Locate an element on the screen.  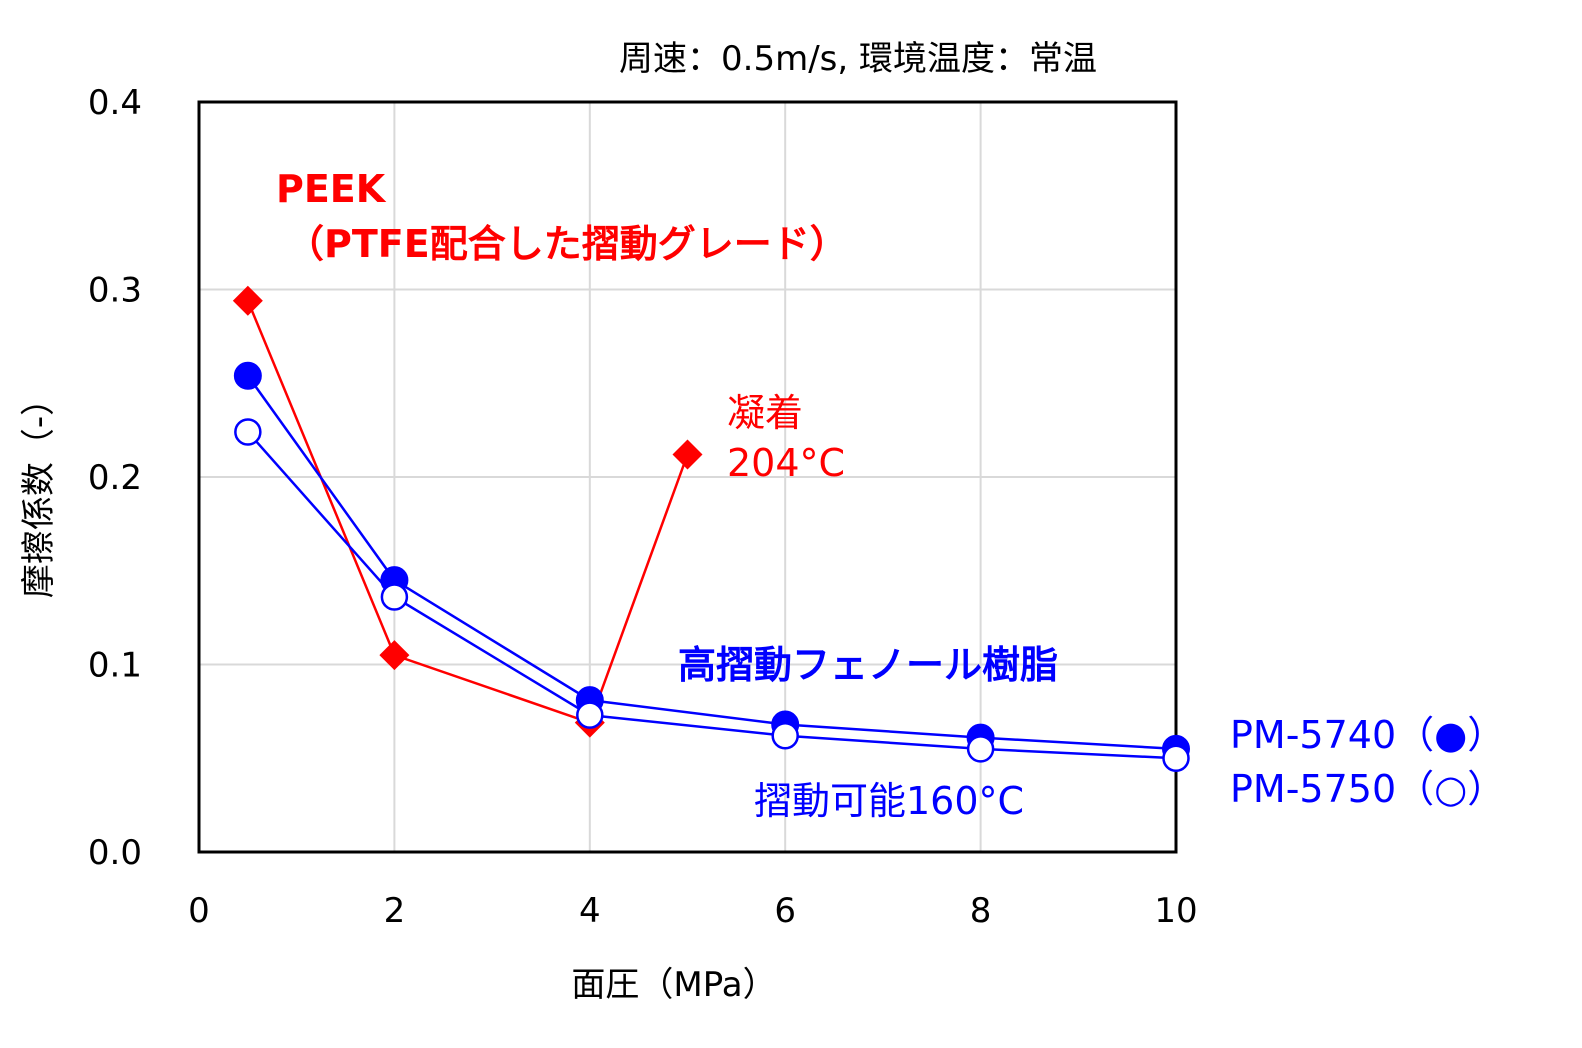
y-tick-label: 0.3 is located at coordinates (115, 291).